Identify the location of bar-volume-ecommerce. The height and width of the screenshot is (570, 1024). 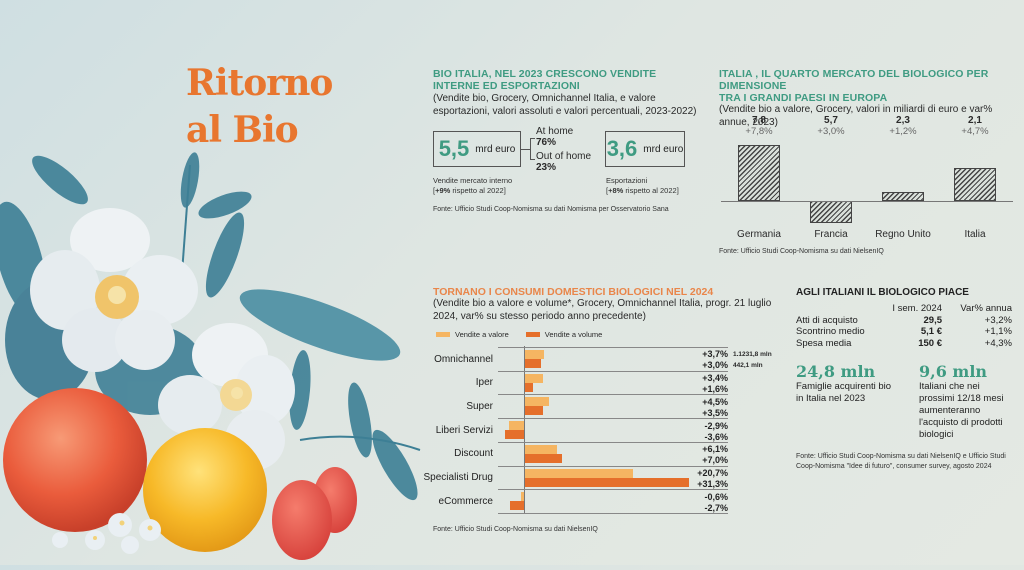
(517, 505).